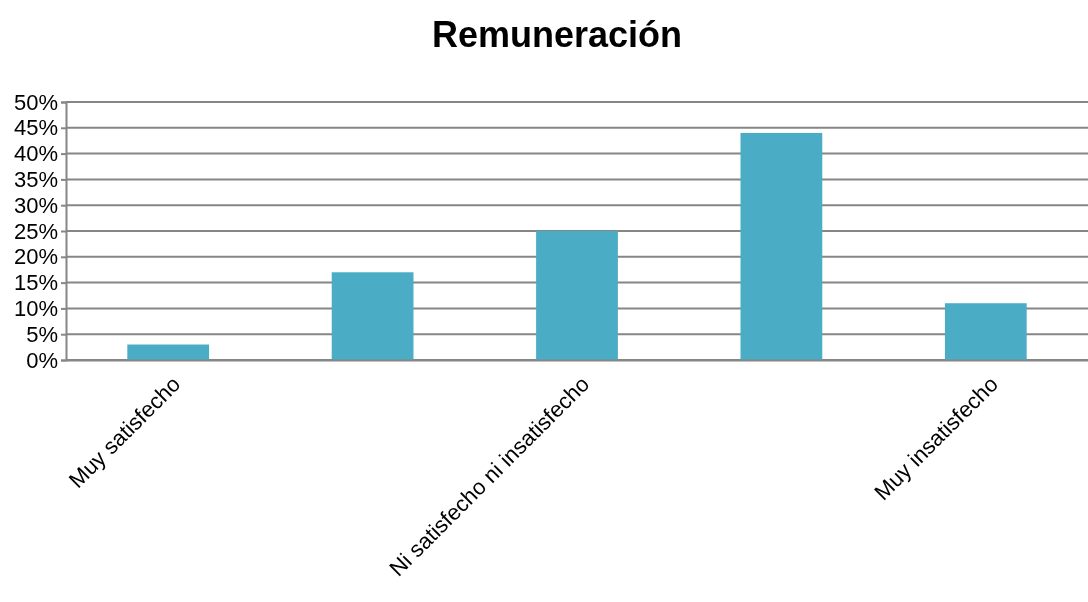  What do you see at coordinates (35, 102) in the screenshot?
I see `y-tick-label: 50%` at bounding box center [35, 102].